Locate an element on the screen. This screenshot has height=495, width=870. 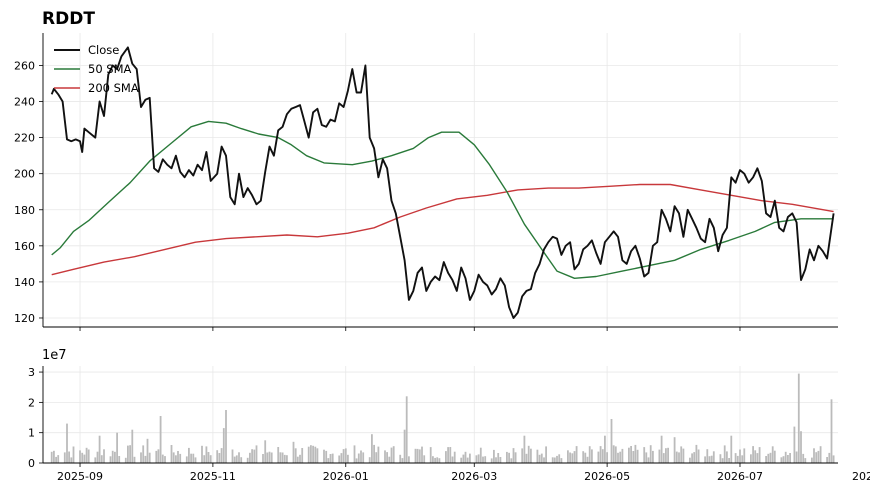
x-tick-label: 2026-03 is located at coordinates (474, 476).